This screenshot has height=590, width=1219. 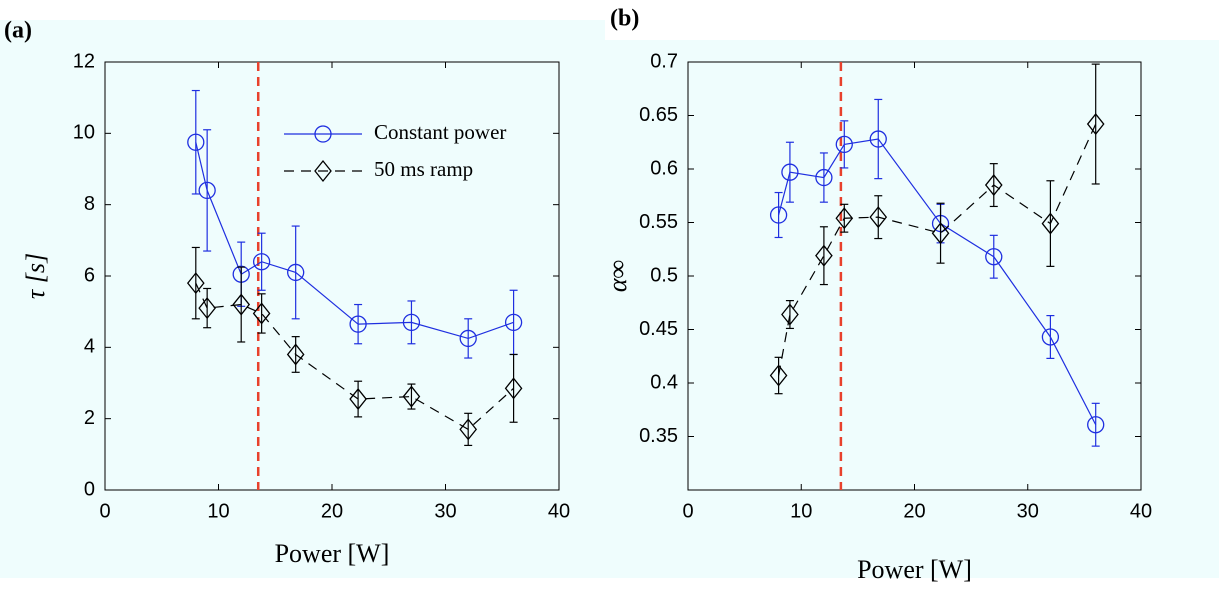 I want to click on y-tick-label: 0.35, so click(x=658, y=436).